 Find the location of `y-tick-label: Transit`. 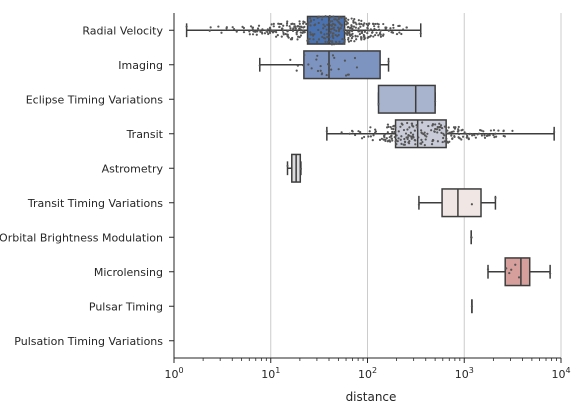

y-tick-label: Transit is located at coordinates (145, 134).